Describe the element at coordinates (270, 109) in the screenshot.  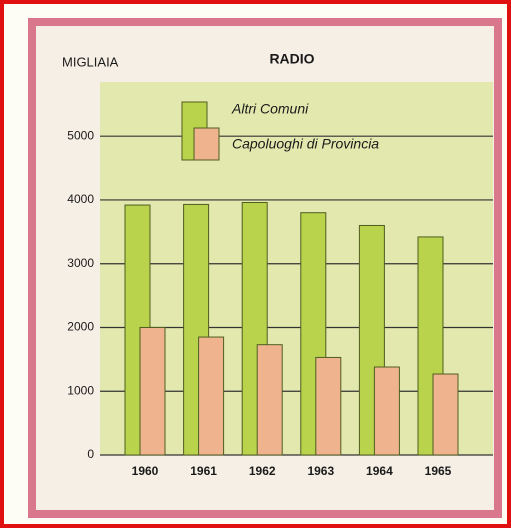
I see `legend-label: Altri Comuni` at that location.